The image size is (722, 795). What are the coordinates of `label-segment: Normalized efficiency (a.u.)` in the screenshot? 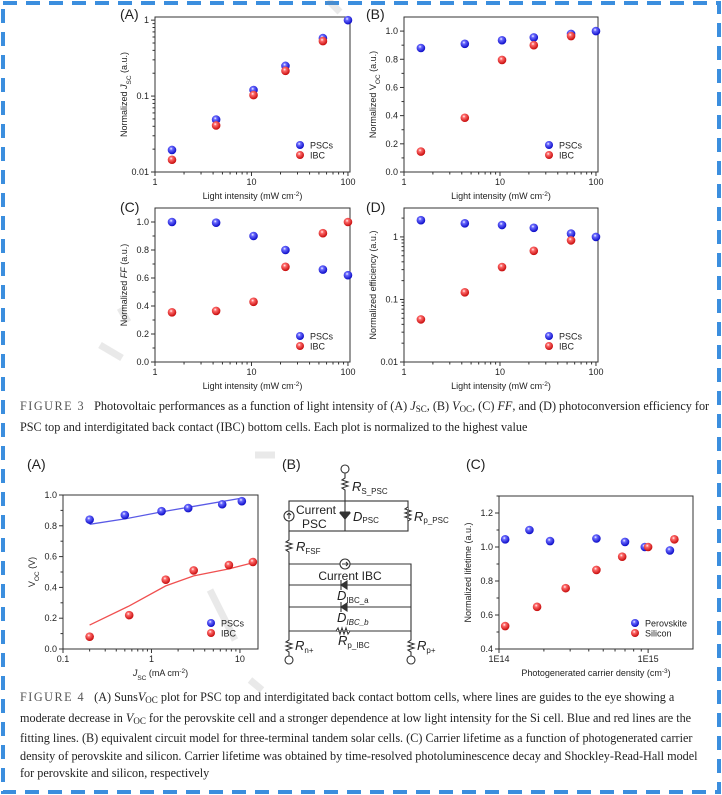 It's located at (373, 285).